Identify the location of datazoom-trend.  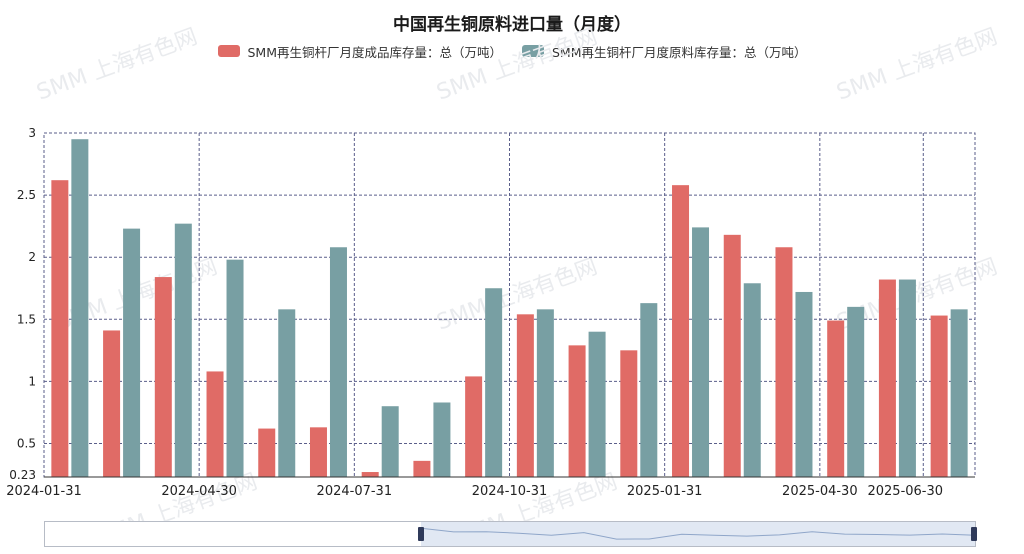
(698, 533).